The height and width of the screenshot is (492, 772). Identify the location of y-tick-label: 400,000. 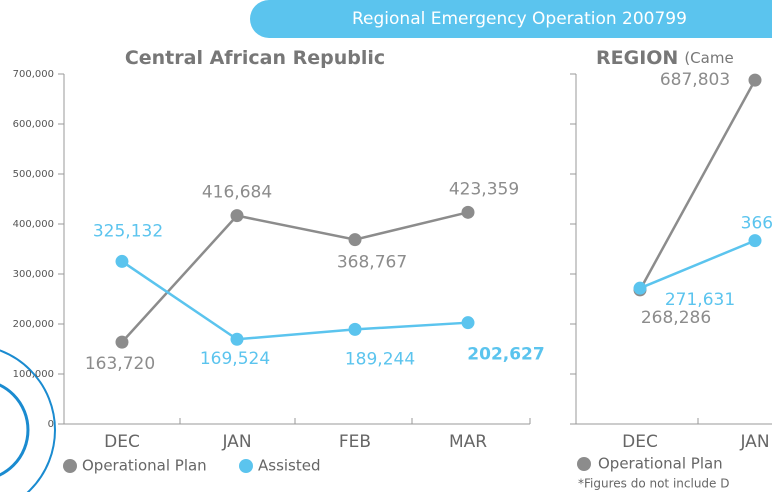
(33, 224).